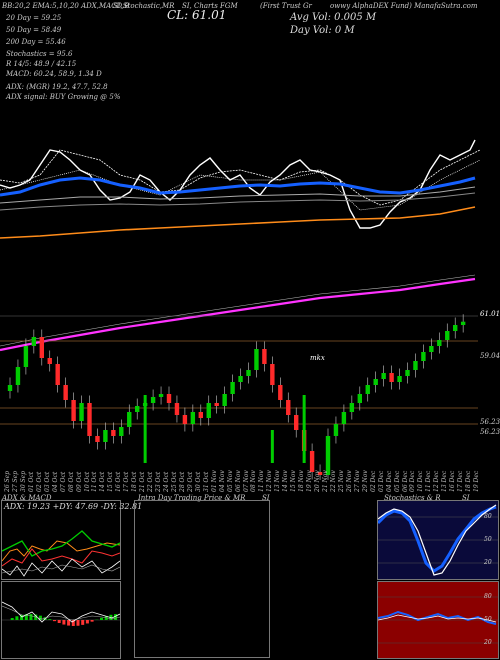 The image size is (500, 660). What do you see at coordinates (322, 30) in the screenshot?
I see `day-volume: Day Vol: 0 M` at bounding box center [322, 30].